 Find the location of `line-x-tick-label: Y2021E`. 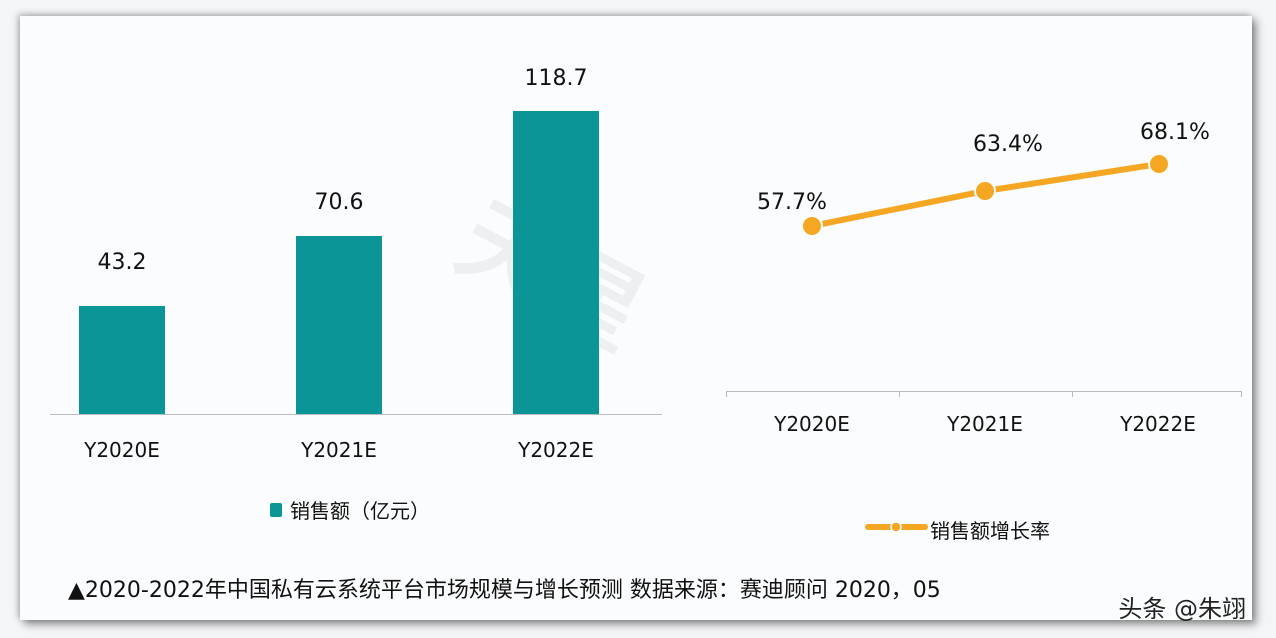

line-x-tick-label: Y2021E is located at coordinates (985, 424).